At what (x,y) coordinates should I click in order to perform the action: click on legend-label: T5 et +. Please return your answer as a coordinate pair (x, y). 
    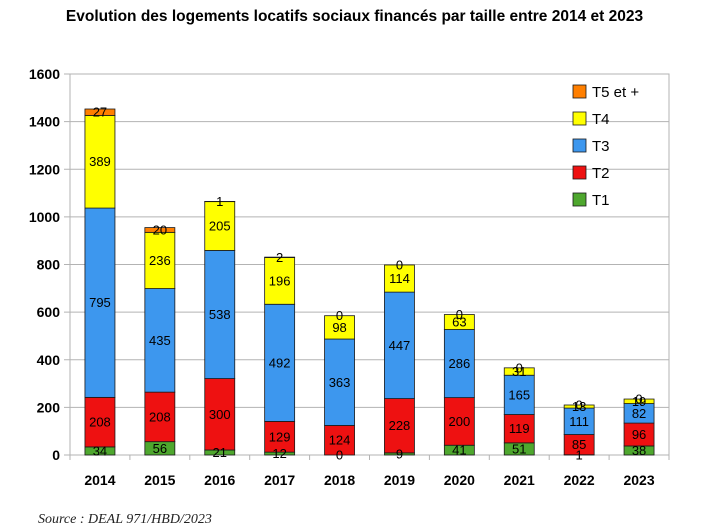
    Looking at the image, I should click on (615, 92).